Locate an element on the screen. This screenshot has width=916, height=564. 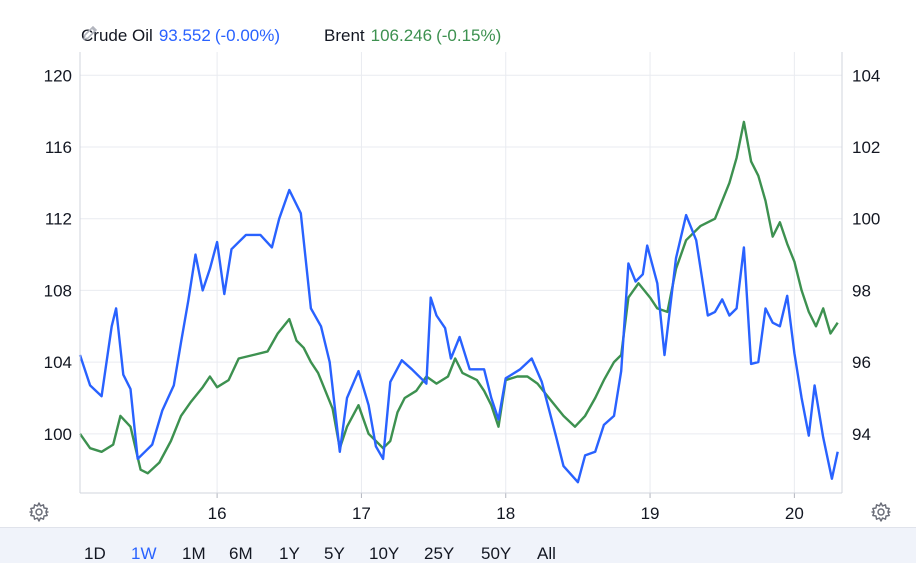
range-button-1m: 1M is located at coordinates (194, 553).